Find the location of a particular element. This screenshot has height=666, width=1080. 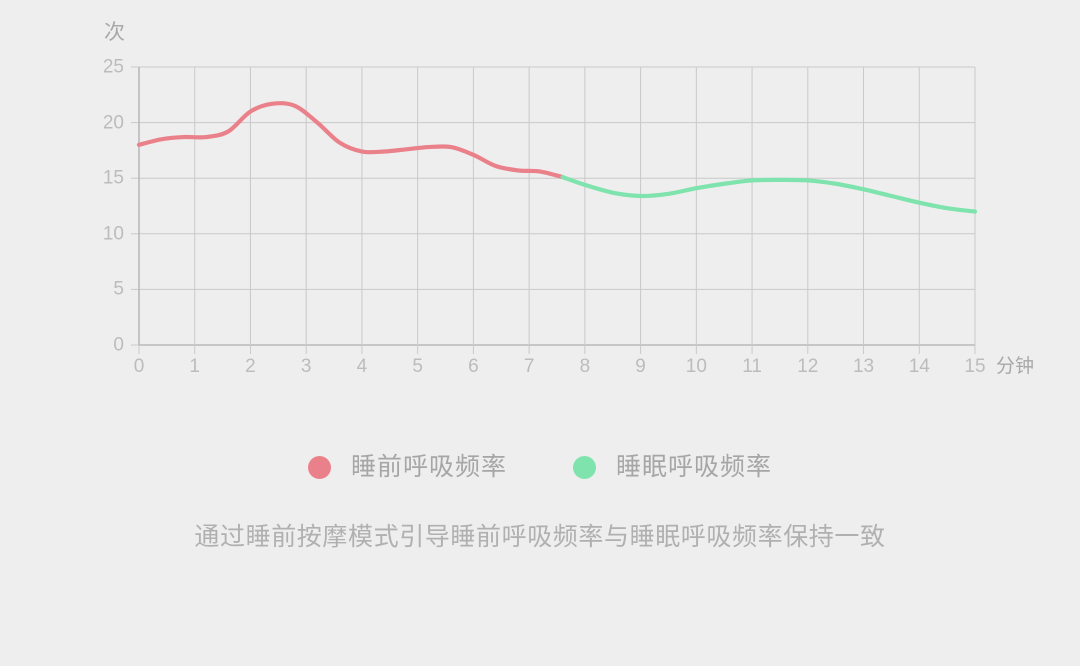

x-axis-tick-label: 5 is located at coordinates (417, 366).